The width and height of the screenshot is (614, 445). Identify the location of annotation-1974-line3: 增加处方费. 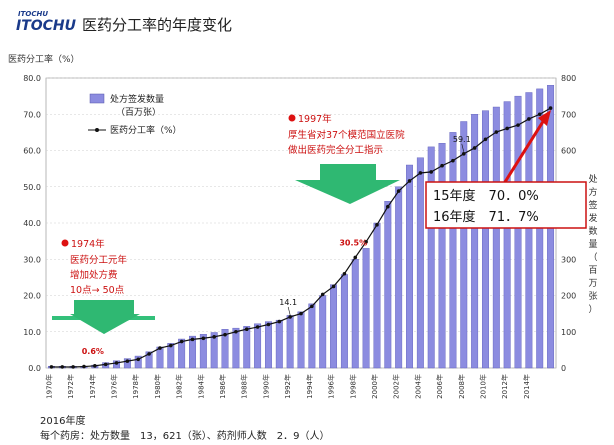
(94, 275).